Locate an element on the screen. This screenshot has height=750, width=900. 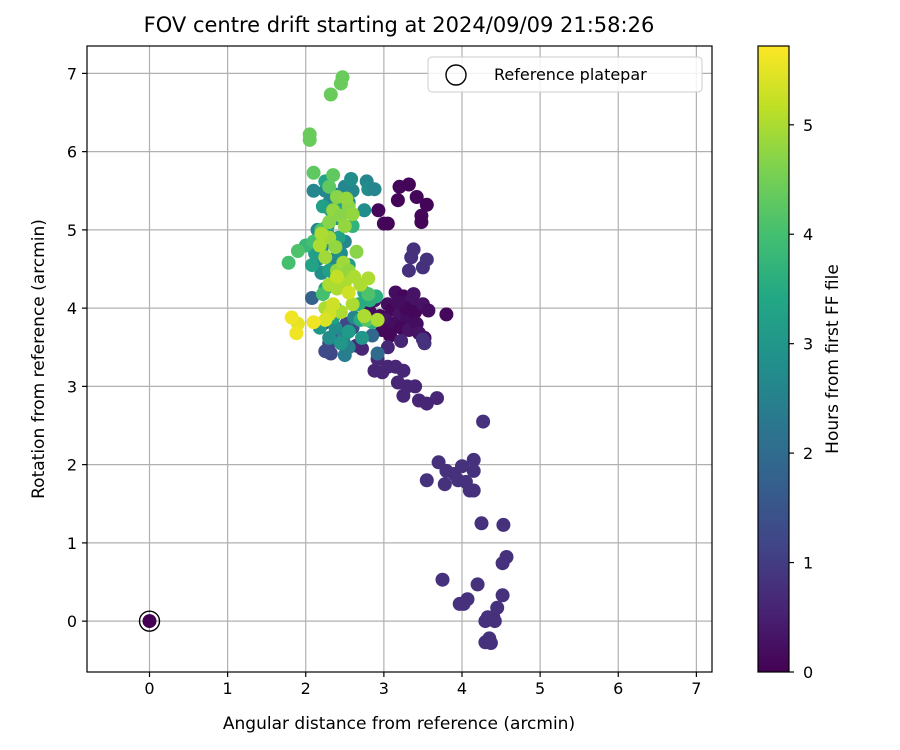
colorbar-tick-label: 4 is located at coordinates (808, 234).